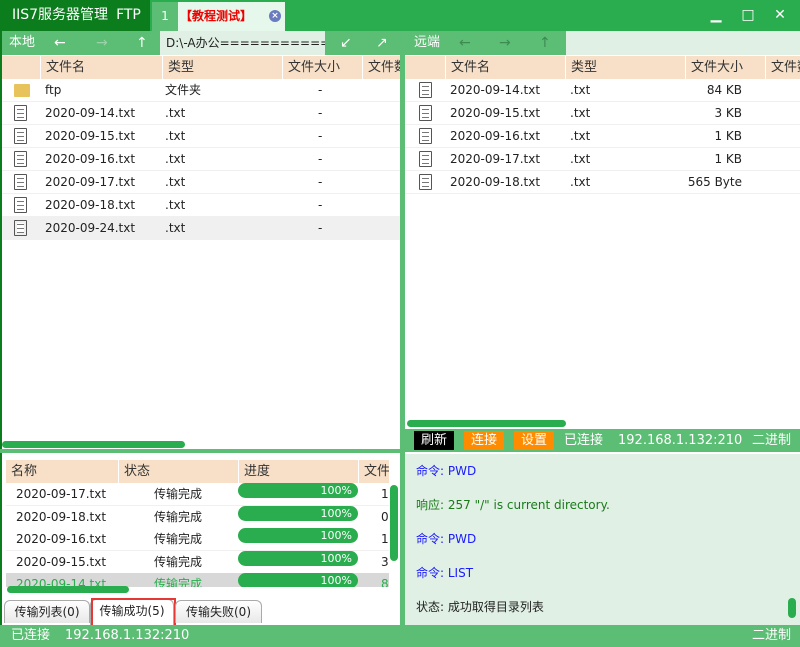 This screenshot has height=647, width=800. I want to click on local-file-row: 2020-09-18.txt .txt -, so click(201, 205).